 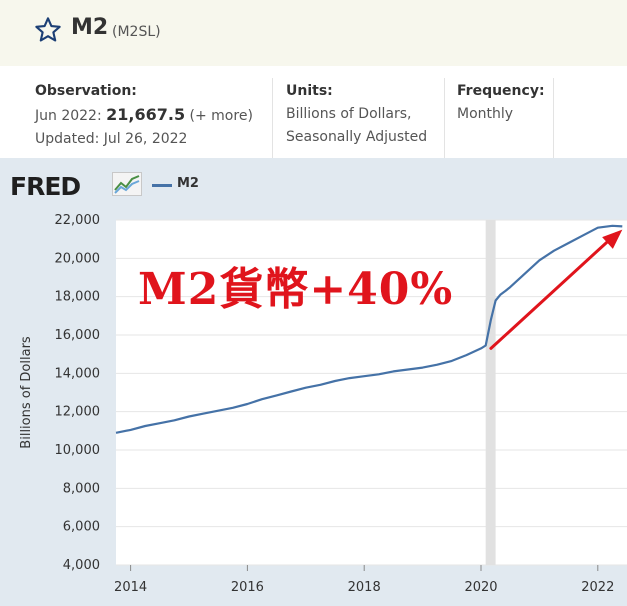 I want to click on units-label: Units:, so click(x=309, y=91).